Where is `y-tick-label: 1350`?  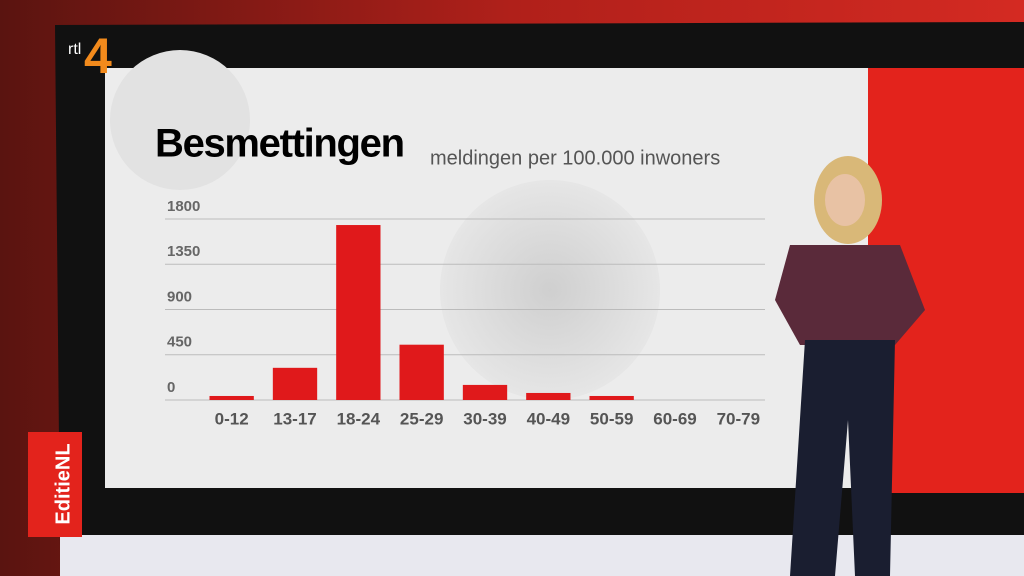
y-tick-label: 1350 is located at coordinates (183, 251).